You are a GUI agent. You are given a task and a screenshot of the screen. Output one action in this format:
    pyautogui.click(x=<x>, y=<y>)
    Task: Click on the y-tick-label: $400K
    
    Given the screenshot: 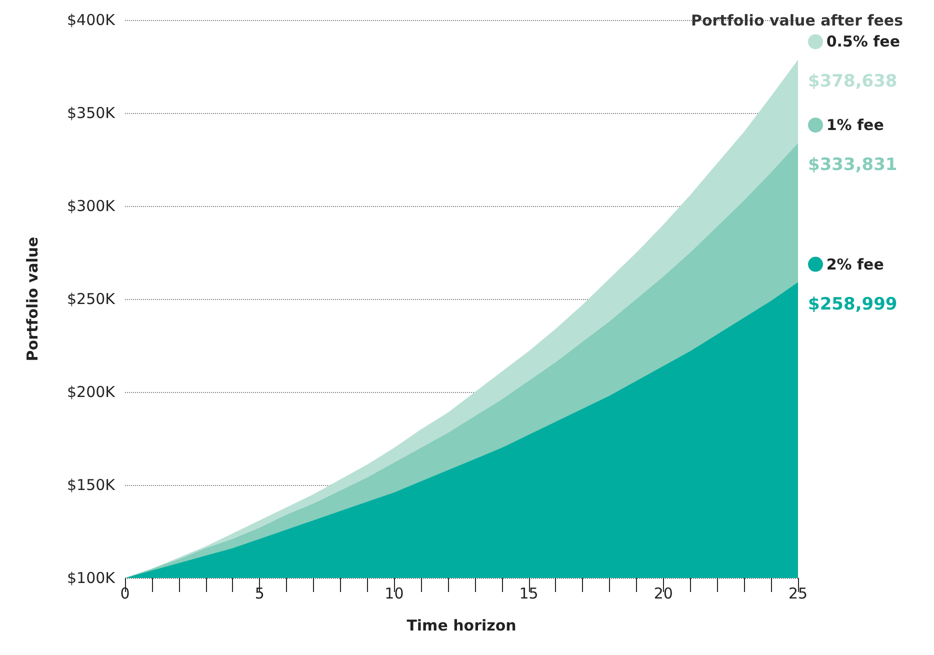 What is the action you would take?
    pyautogui.click(x=91, y=20)
    